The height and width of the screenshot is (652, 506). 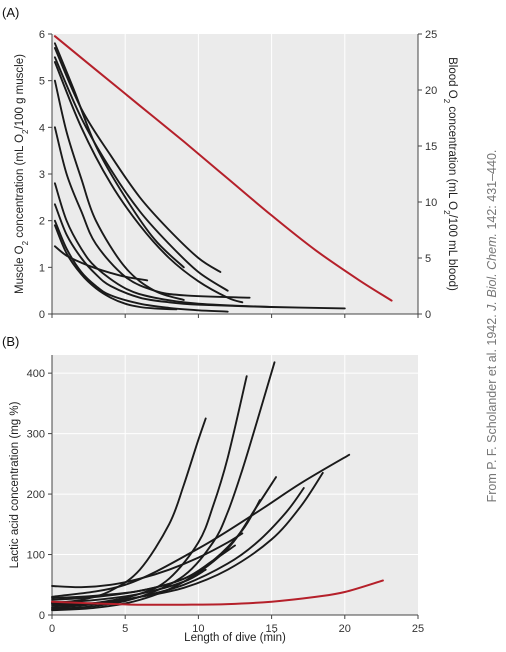 What do you see at coordinates (492, 407) in the screenshot?
I see `credit-prefix: From P. F. Scholander et al. 1942.` at bounding box center [492, 407].